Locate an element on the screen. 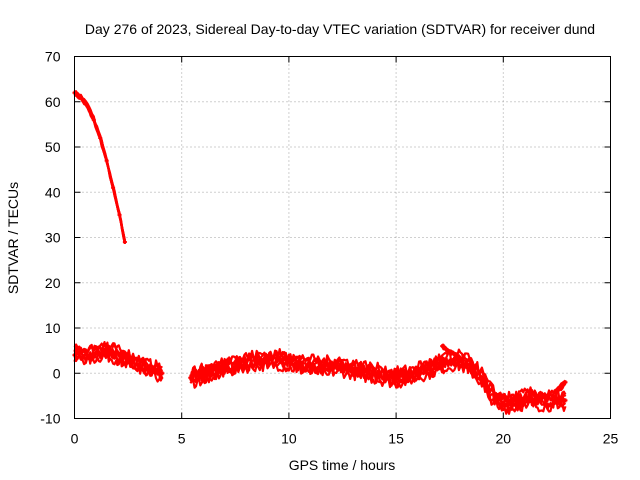 This screenshot has height=480, width=640. series-spike is located at coordinates (448, 349).